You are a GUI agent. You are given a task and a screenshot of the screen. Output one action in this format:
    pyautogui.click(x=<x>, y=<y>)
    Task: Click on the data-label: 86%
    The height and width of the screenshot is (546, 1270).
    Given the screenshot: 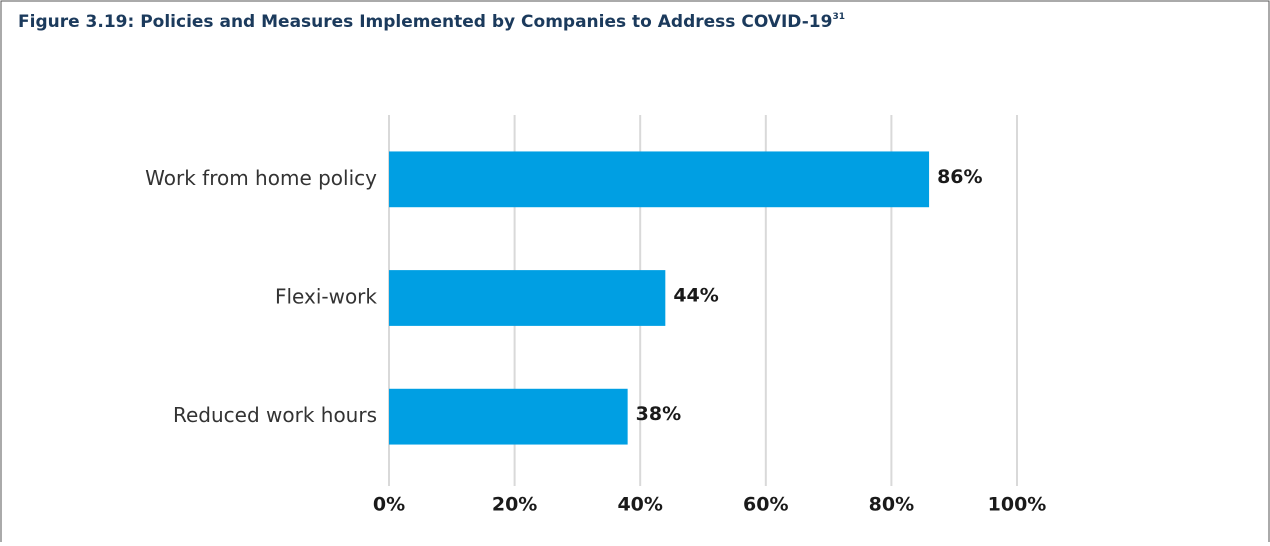 What is the action you would take?
    pyautogui.click(x=959, y=177)
    